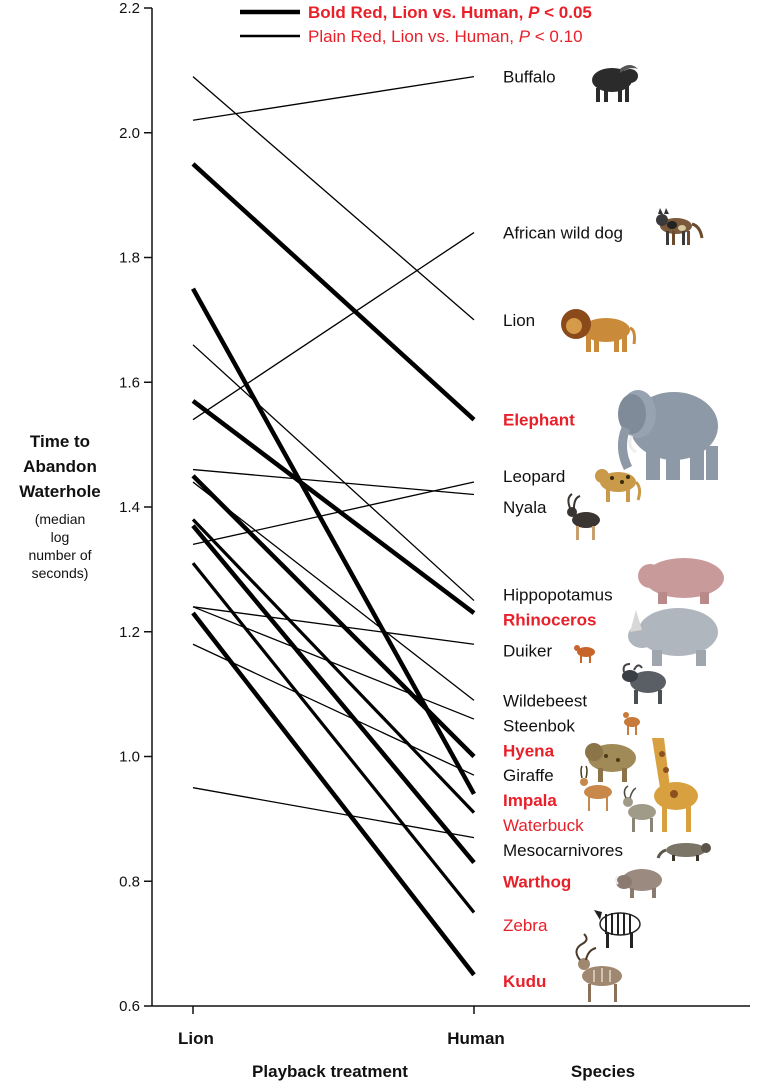  I want to click on species-label-lion: Lion, so click(519, 320).